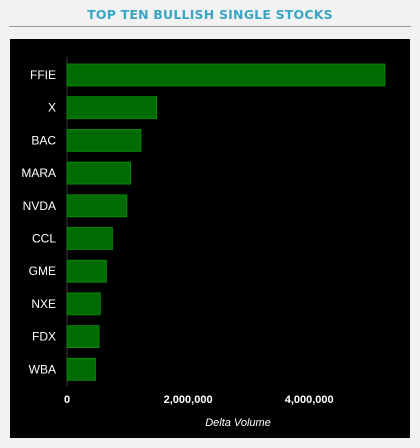 The image size is (420, 448). I want to click on category-label-x: X, so click(52, 108).